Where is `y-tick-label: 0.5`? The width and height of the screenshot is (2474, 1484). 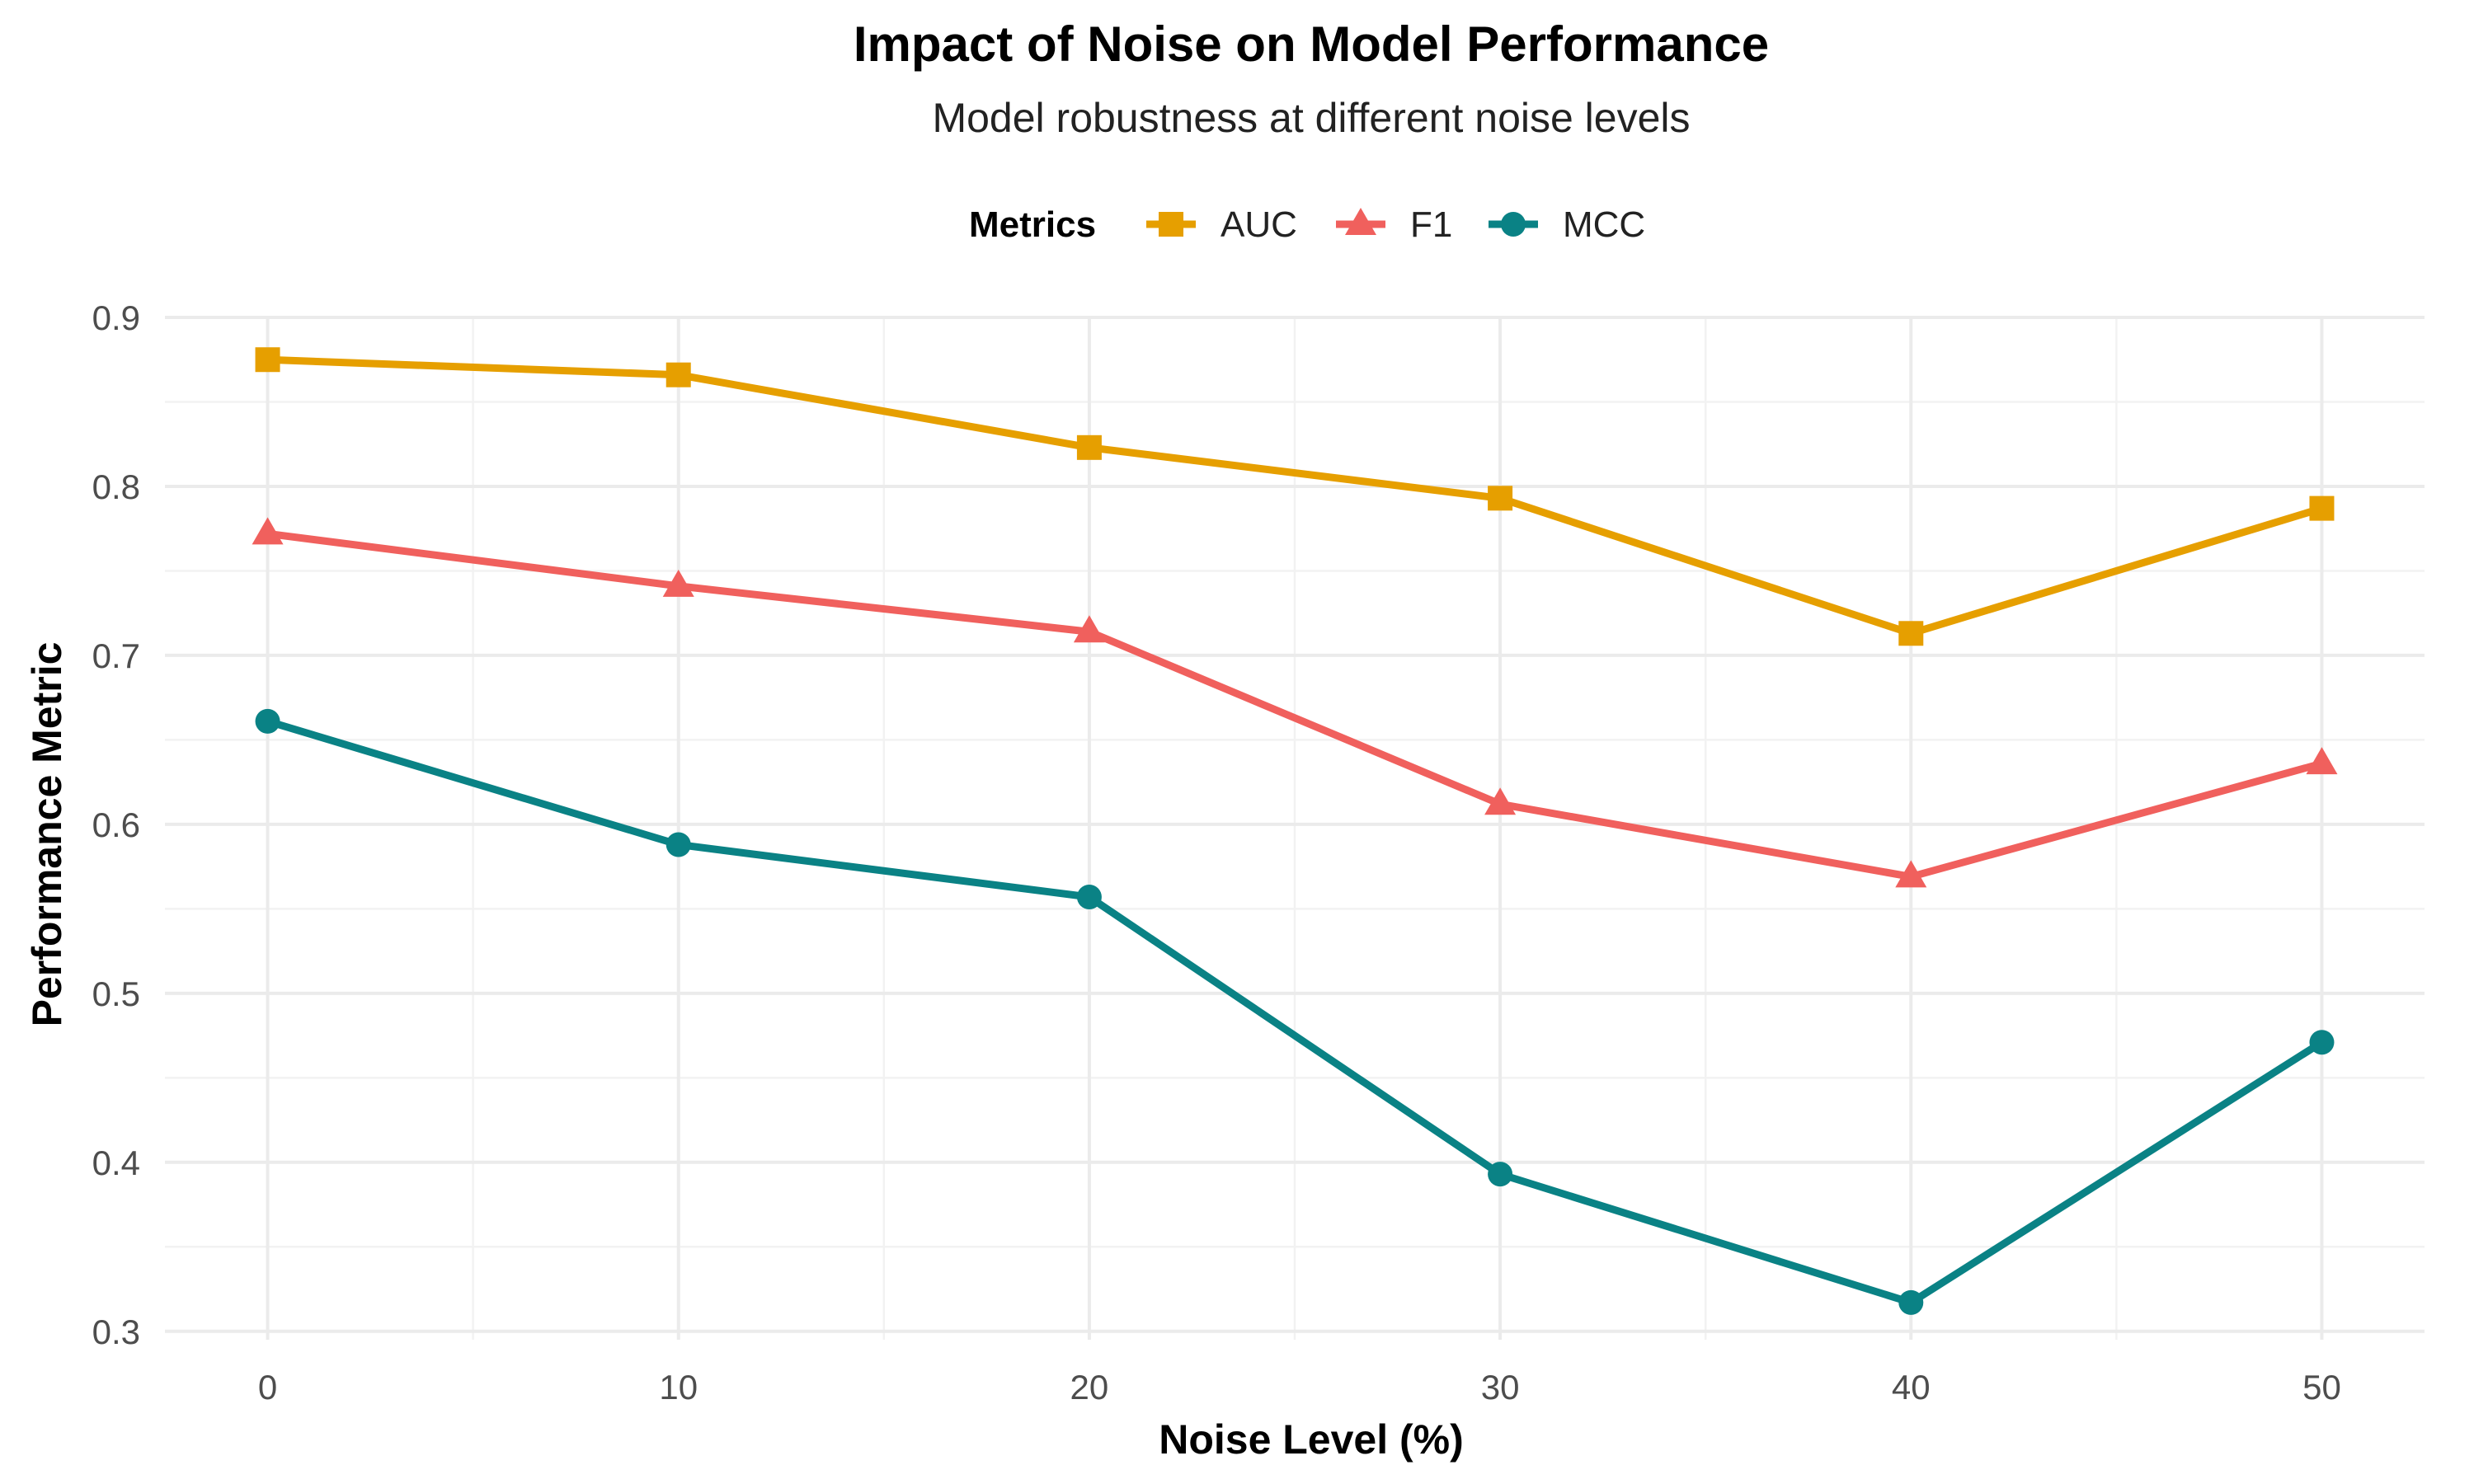 y-tick-label: 0.5 is located at coordinates (116, 993).